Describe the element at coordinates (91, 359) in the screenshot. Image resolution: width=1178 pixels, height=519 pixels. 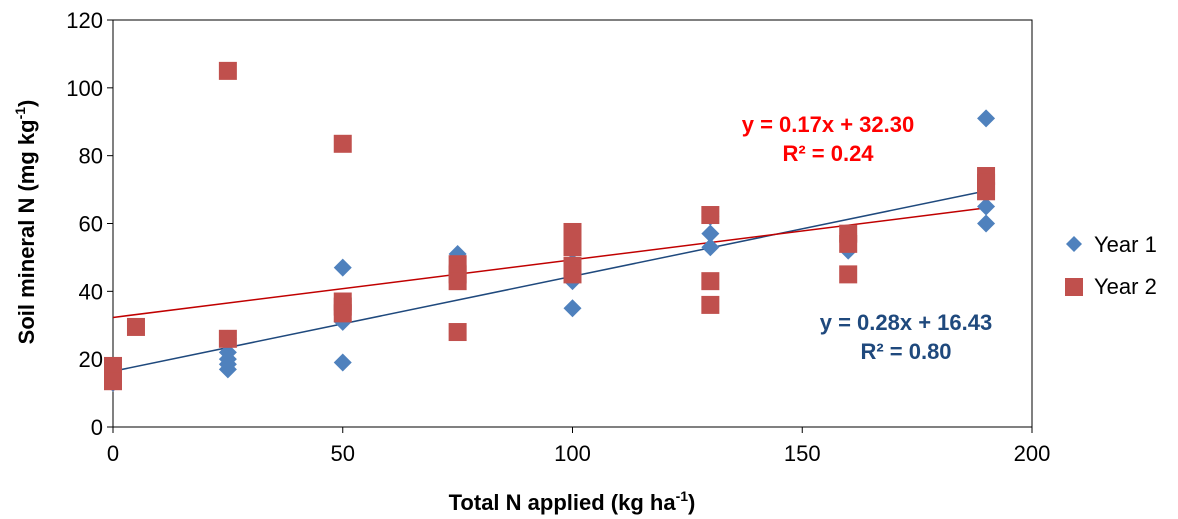
I see `y-tick-label: 20` at that location.